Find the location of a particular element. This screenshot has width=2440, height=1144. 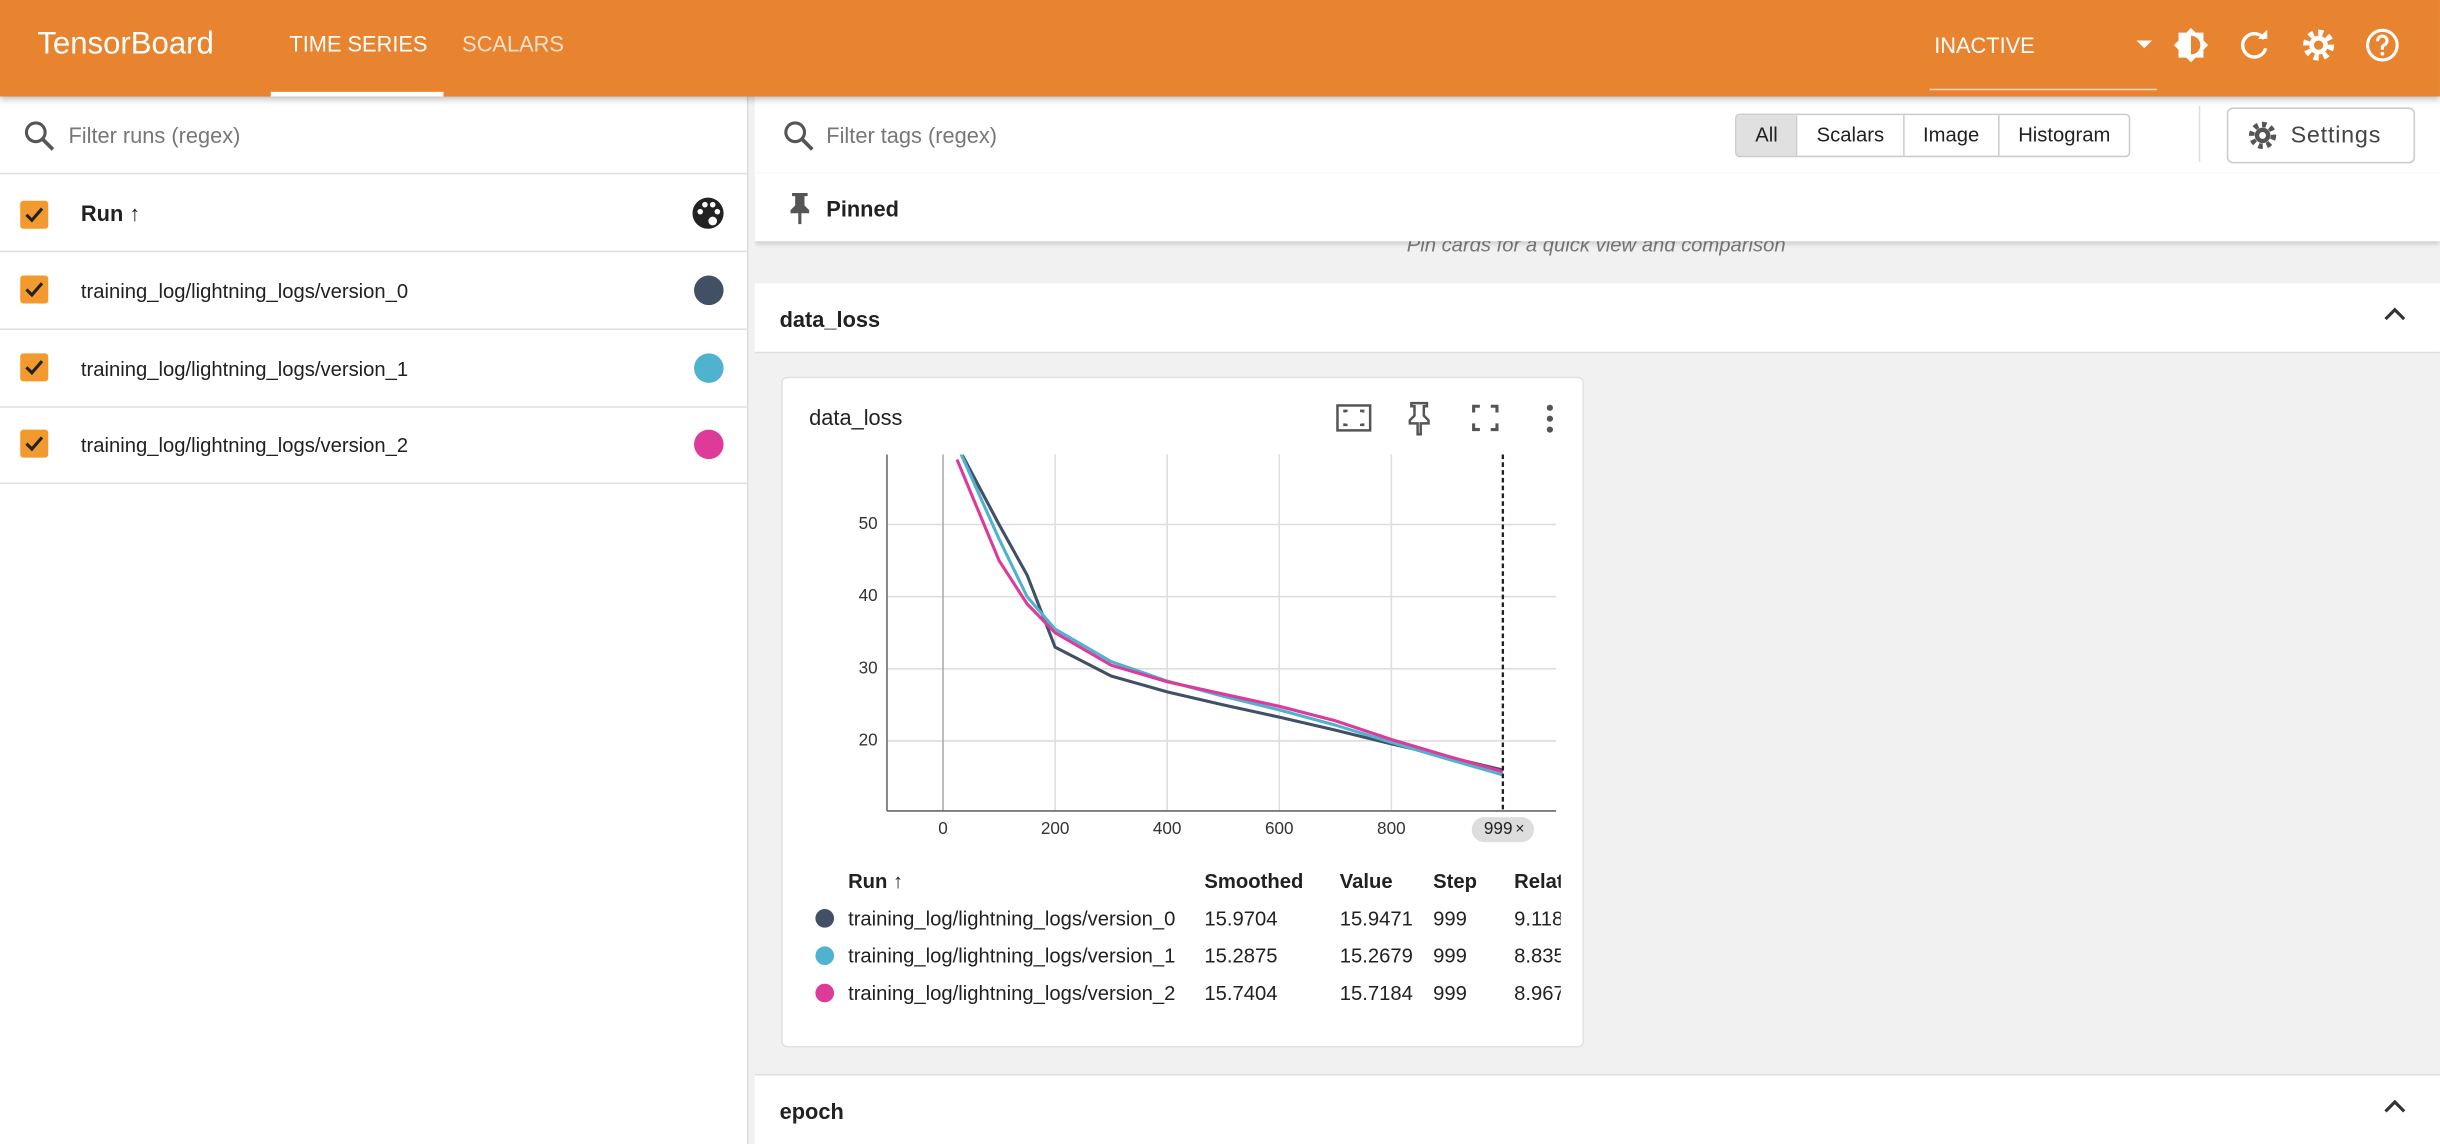

table-header: Smoothed is located at coordinates (1254, 881).